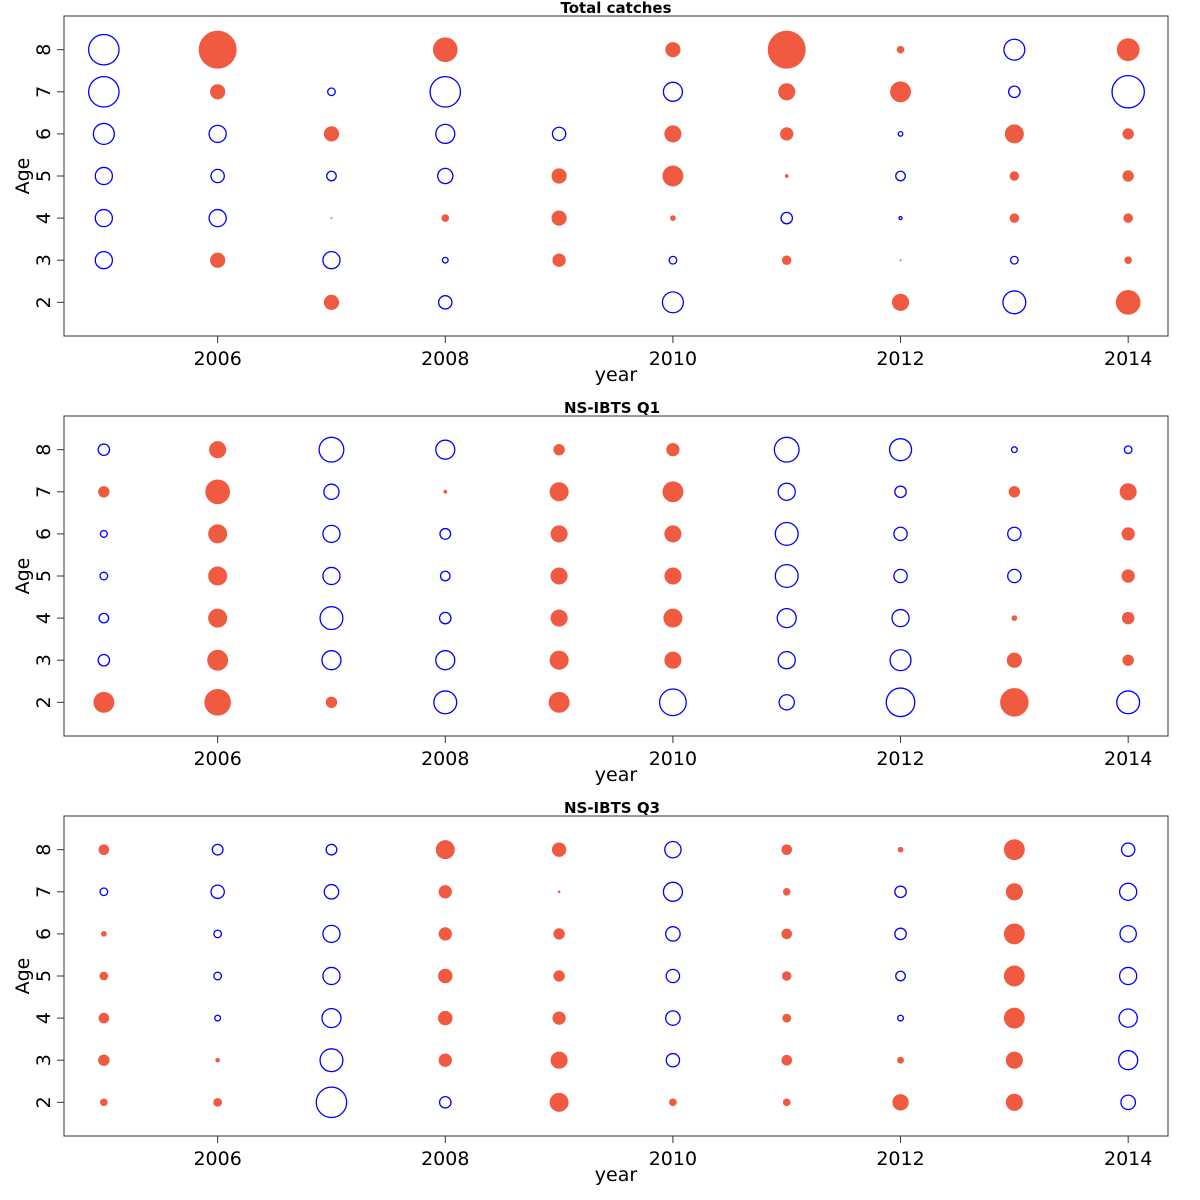 This screenshot has width=1200, height=1200. Describe the element at coordinates (612, 808) in the screenshot. I see `panel-title: NS-IBTS Q3` at that location.